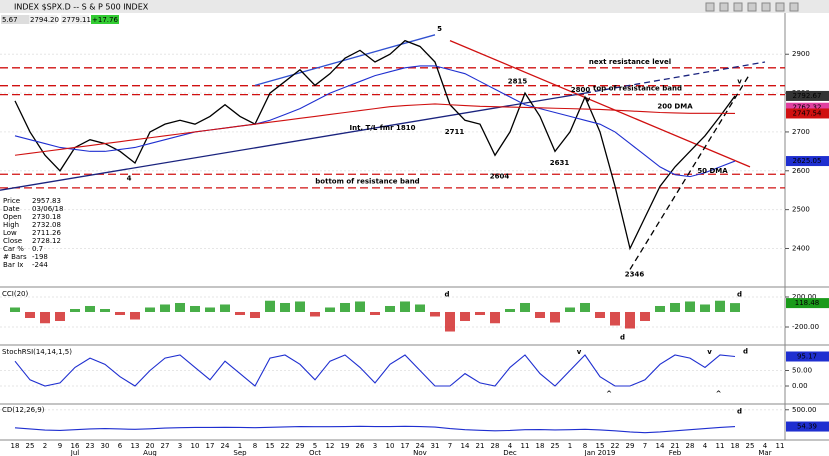  I want to click on value-tag-label: 54.39, so click(807, 427).